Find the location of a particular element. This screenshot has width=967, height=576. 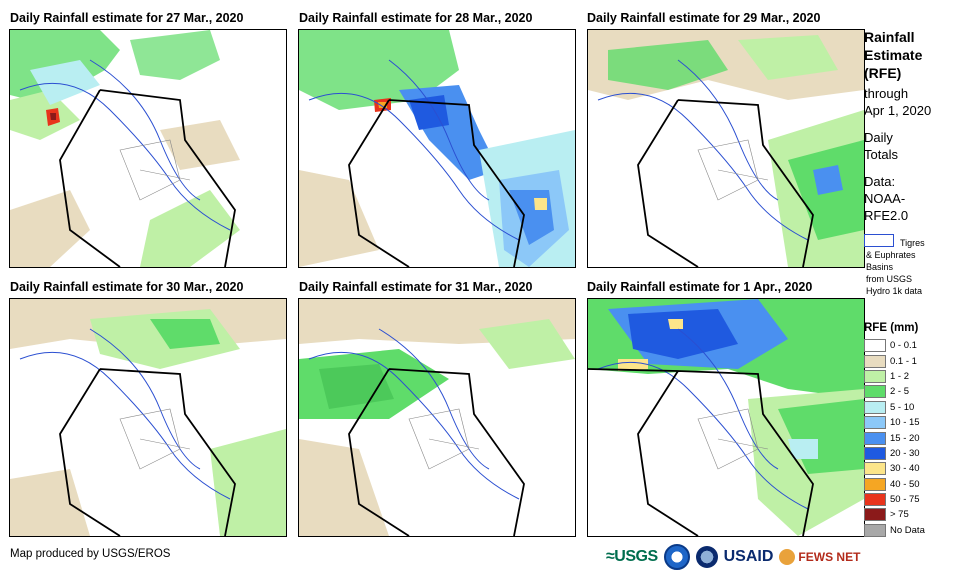

legend-item: 10 - 15 is located at coordinates (894, 422).